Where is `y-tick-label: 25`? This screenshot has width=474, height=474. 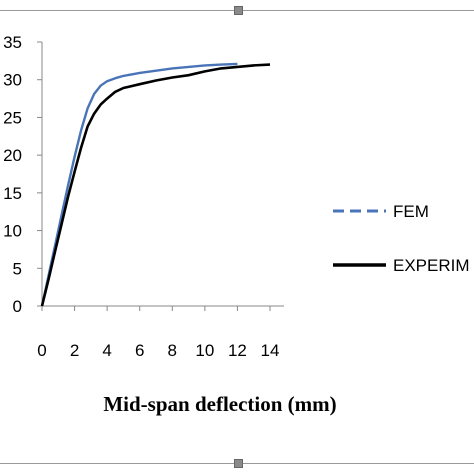 y-tick-label: 25 is located at coordinates (12, 117).